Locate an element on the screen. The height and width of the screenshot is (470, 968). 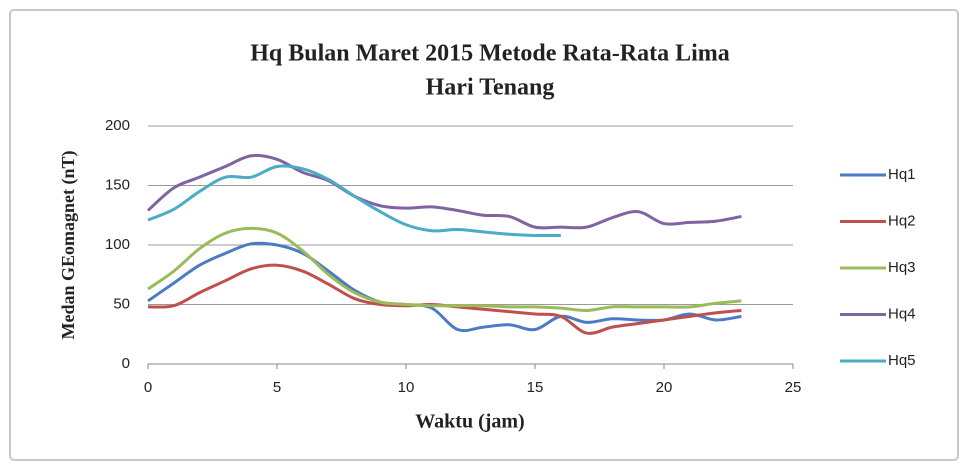
y-tick-label: 200 is located at coordinates (117, 125).